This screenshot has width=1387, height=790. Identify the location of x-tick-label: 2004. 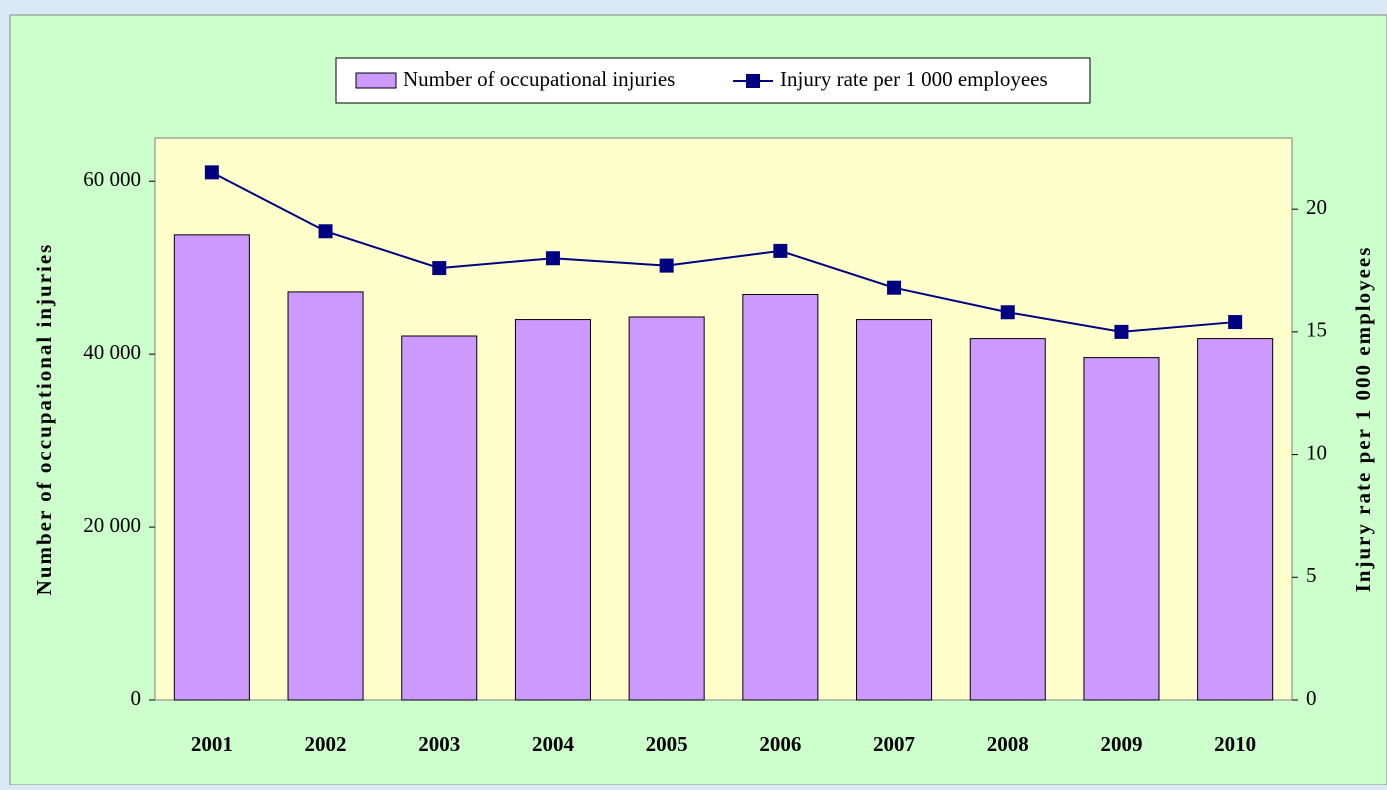
(553, 744).